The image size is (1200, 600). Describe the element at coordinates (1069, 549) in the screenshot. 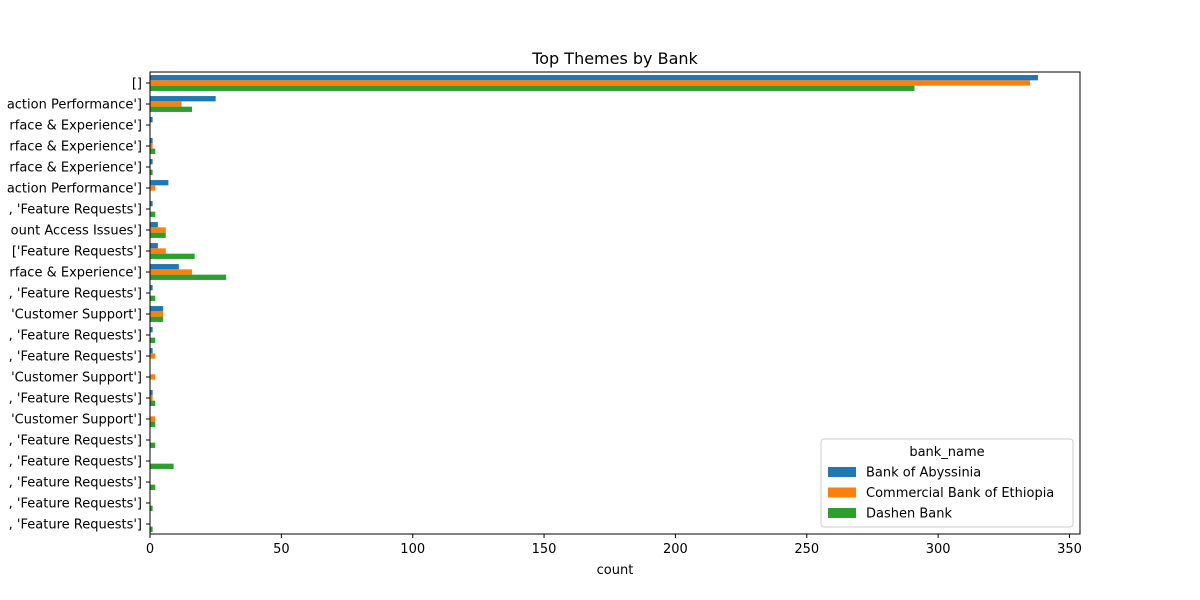

I see `x-tick-label: 350` at that location.